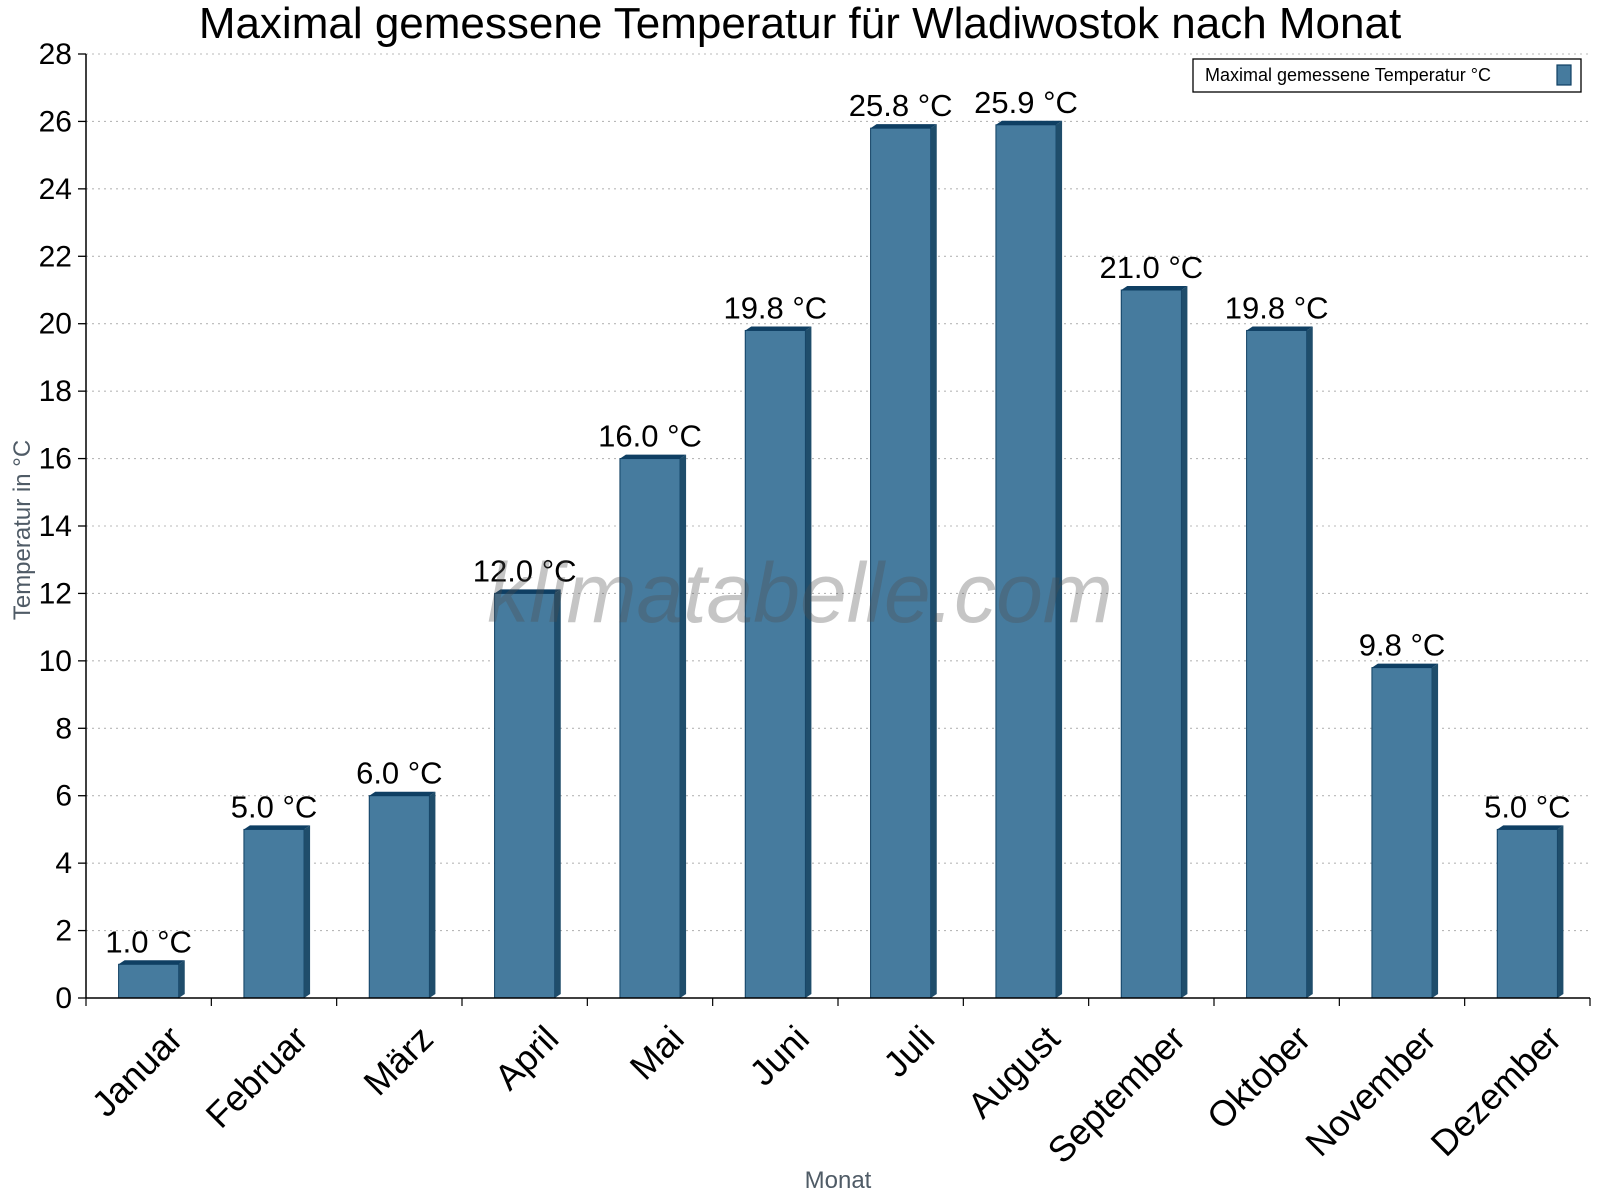 The width and height of the screenshot is (1600, 1200). I want to click on y-tick-label-24: 24, so click(55, 189).